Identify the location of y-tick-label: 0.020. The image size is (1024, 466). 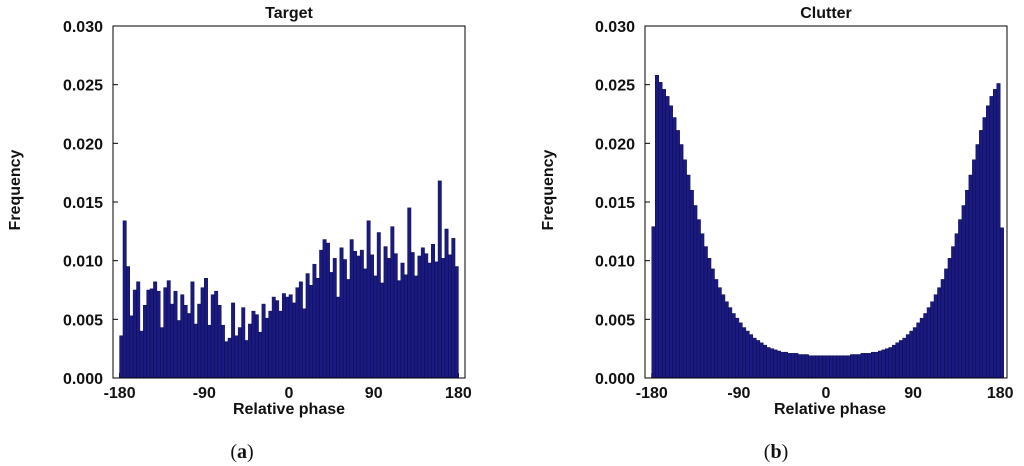
(83, 144).